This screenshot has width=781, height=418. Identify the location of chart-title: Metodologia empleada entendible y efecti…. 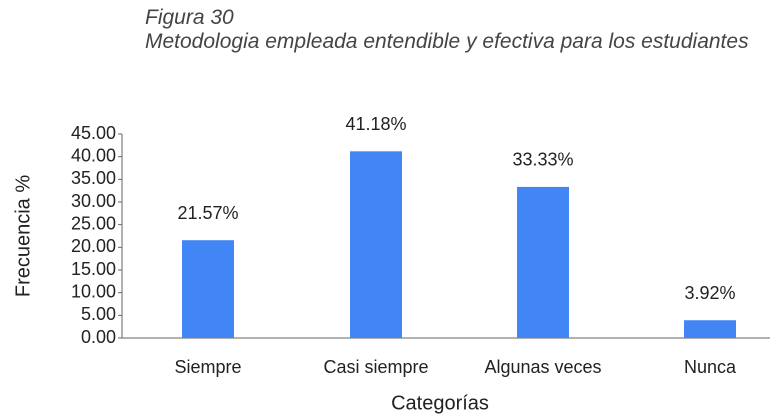
(447, 41).